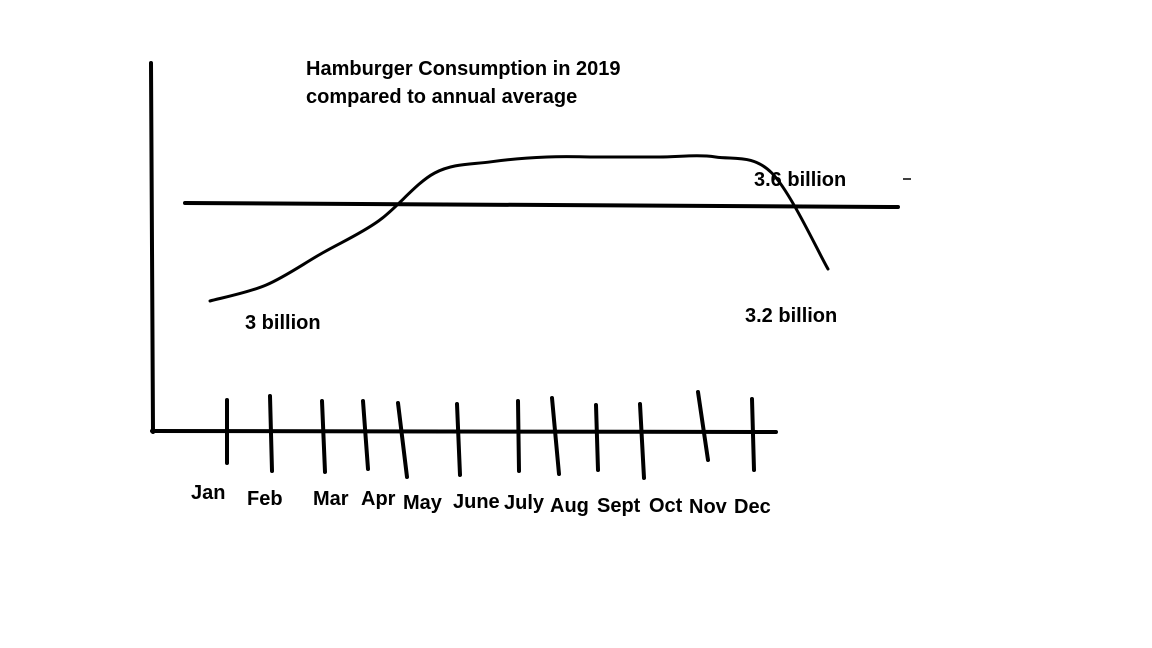 This screenshot has height=648, width=1152. What do you see at coordinates (476, 502) in the screenshot?
I see `tick-label-june: June` at bounding box center [476, 502].